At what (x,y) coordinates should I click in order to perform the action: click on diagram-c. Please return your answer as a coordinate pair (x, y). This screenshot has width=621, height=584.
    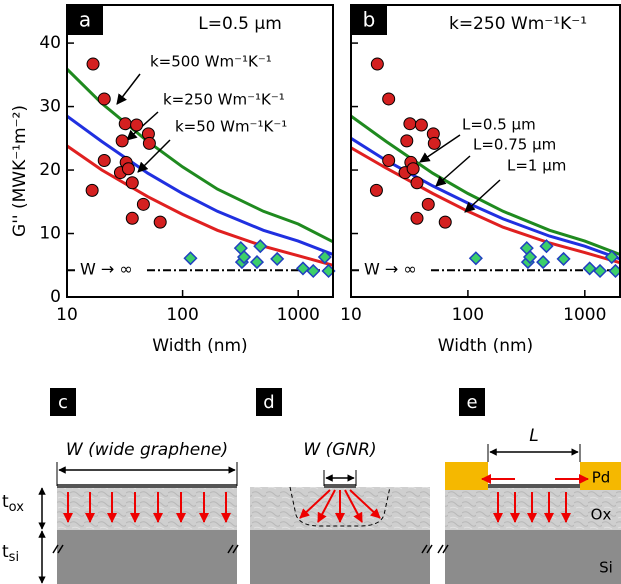
    Looking at the image, I should click on (138, 523).